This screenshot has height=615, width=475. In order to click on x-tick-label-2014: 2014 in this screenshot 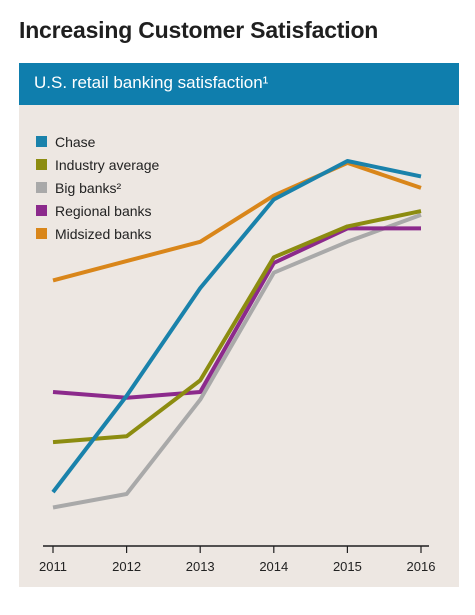, I will do `click(273, 566)`.